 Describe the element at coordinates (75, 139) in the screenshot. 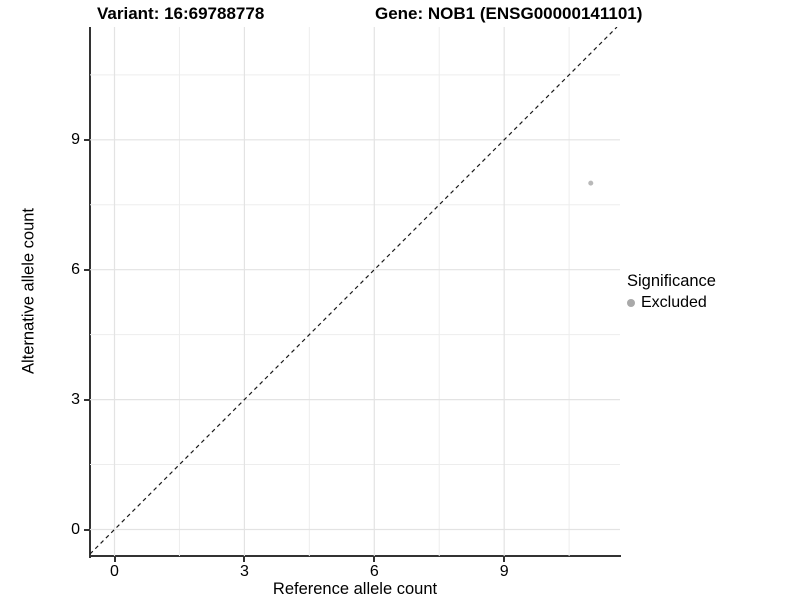

I see `y-tick-label: 9` at that location.